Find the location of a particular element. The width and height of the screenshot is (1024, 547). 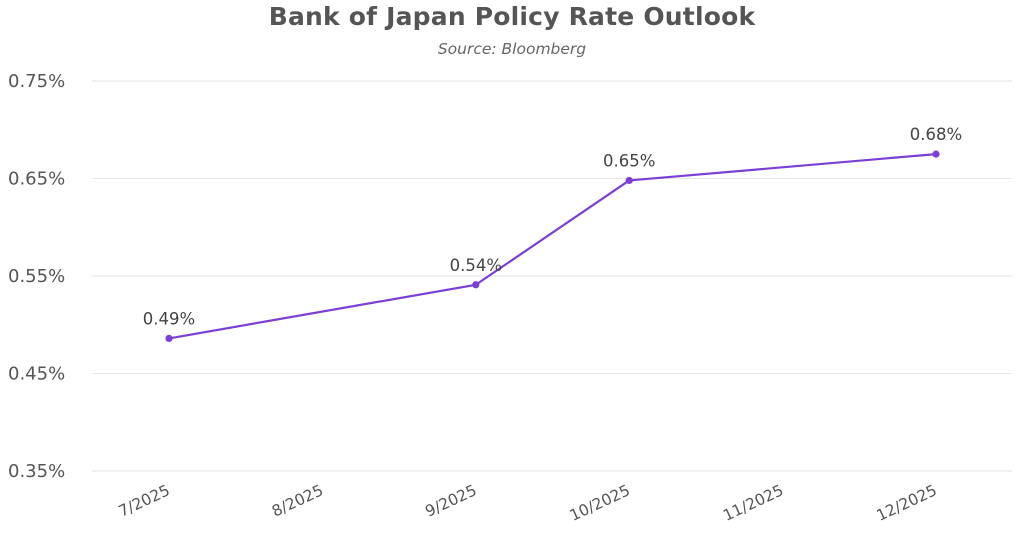

x-tick-label: 8/2025 is located at coordinates (297, 500).